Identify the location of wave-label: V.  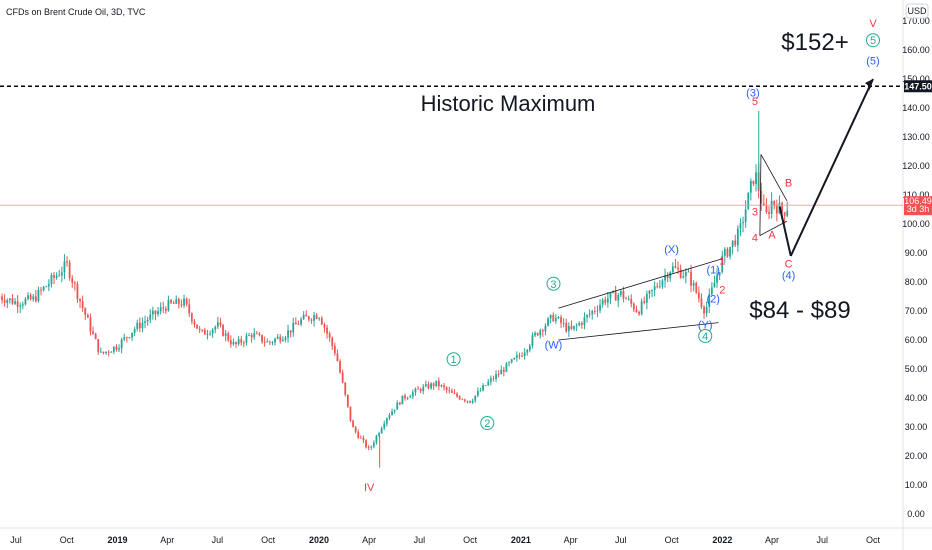
(873, 24).